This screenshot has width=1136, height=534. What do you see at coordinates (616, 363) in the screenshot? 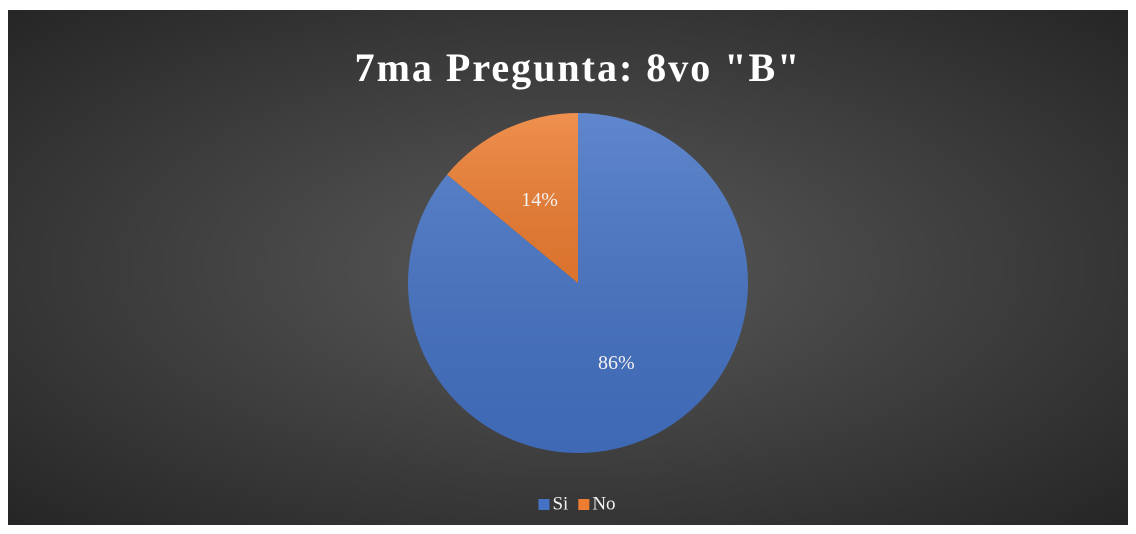
I see `data-label: 86%` at bounding box center [616, 363].